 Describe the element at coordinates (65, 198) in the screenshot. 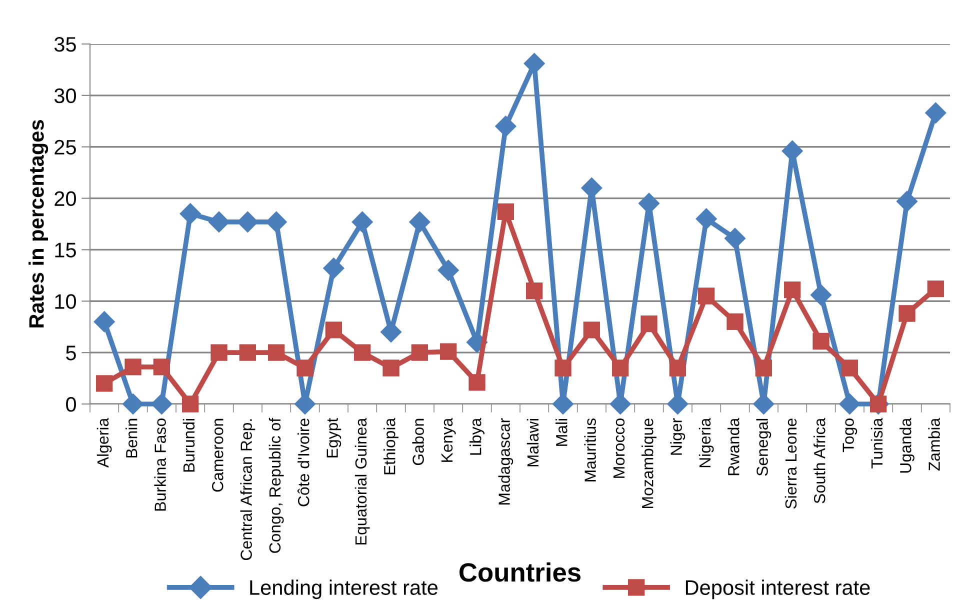

I see `y-tick-label: 20` at that location.